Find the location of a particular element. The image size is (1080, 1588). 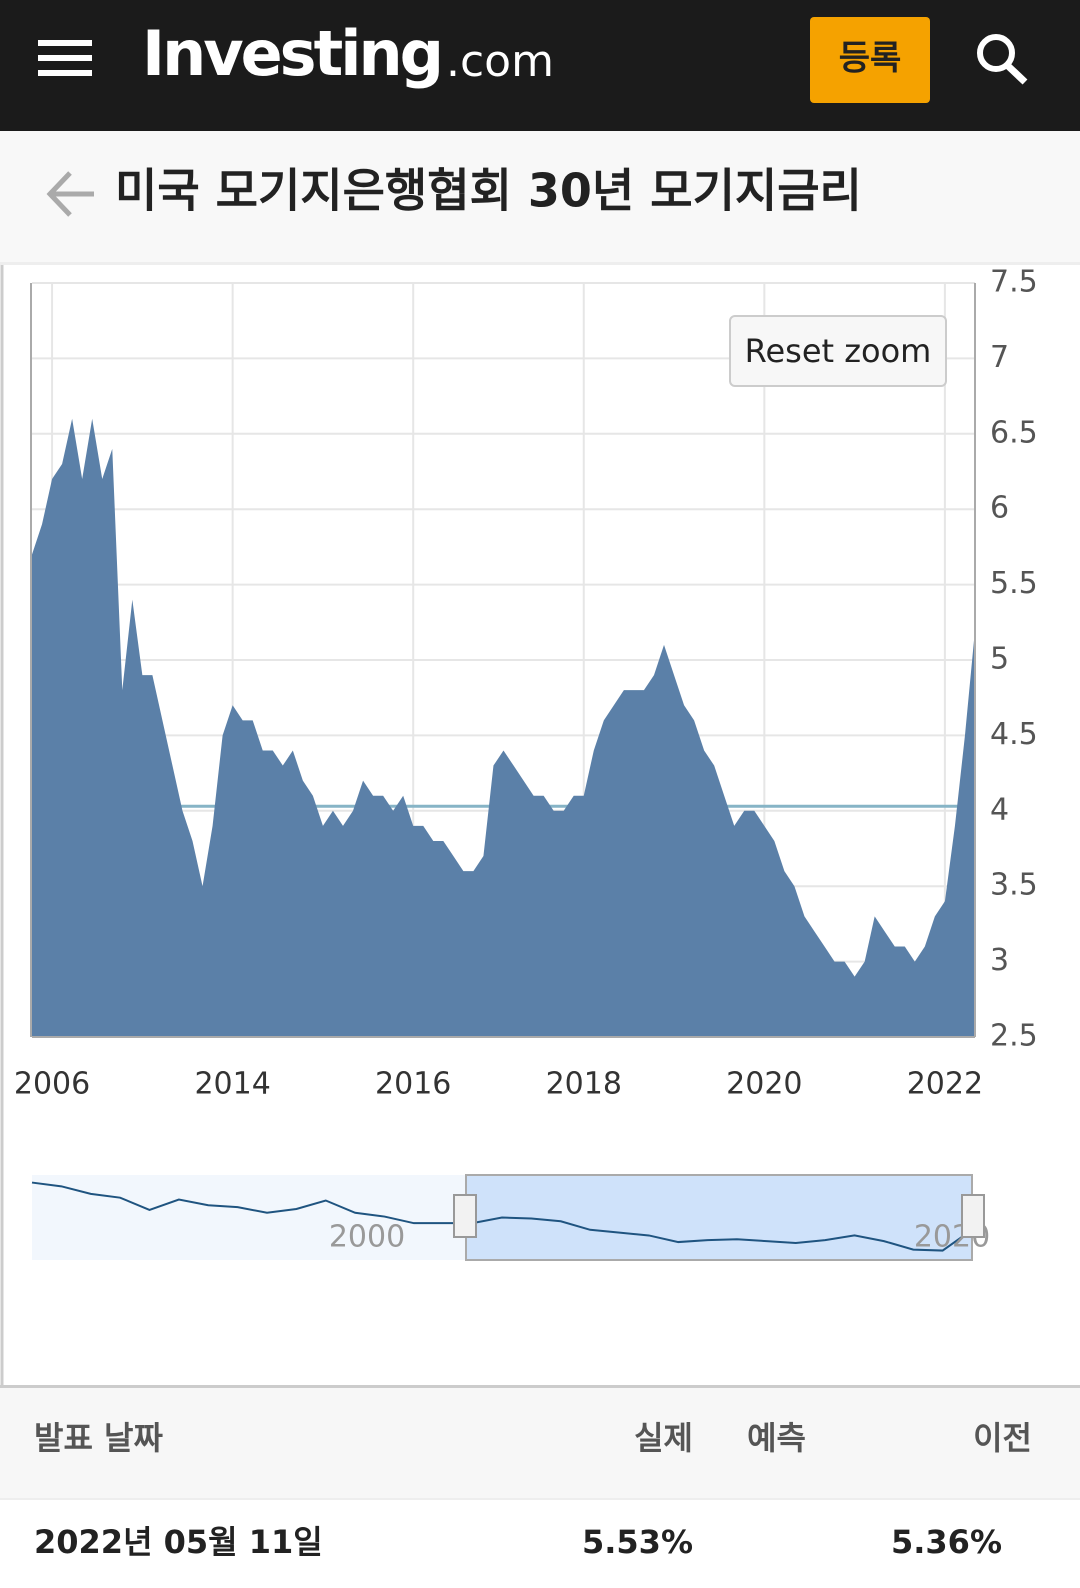

y-tick-label: 3.5 is located at coordinates (1014, 885).